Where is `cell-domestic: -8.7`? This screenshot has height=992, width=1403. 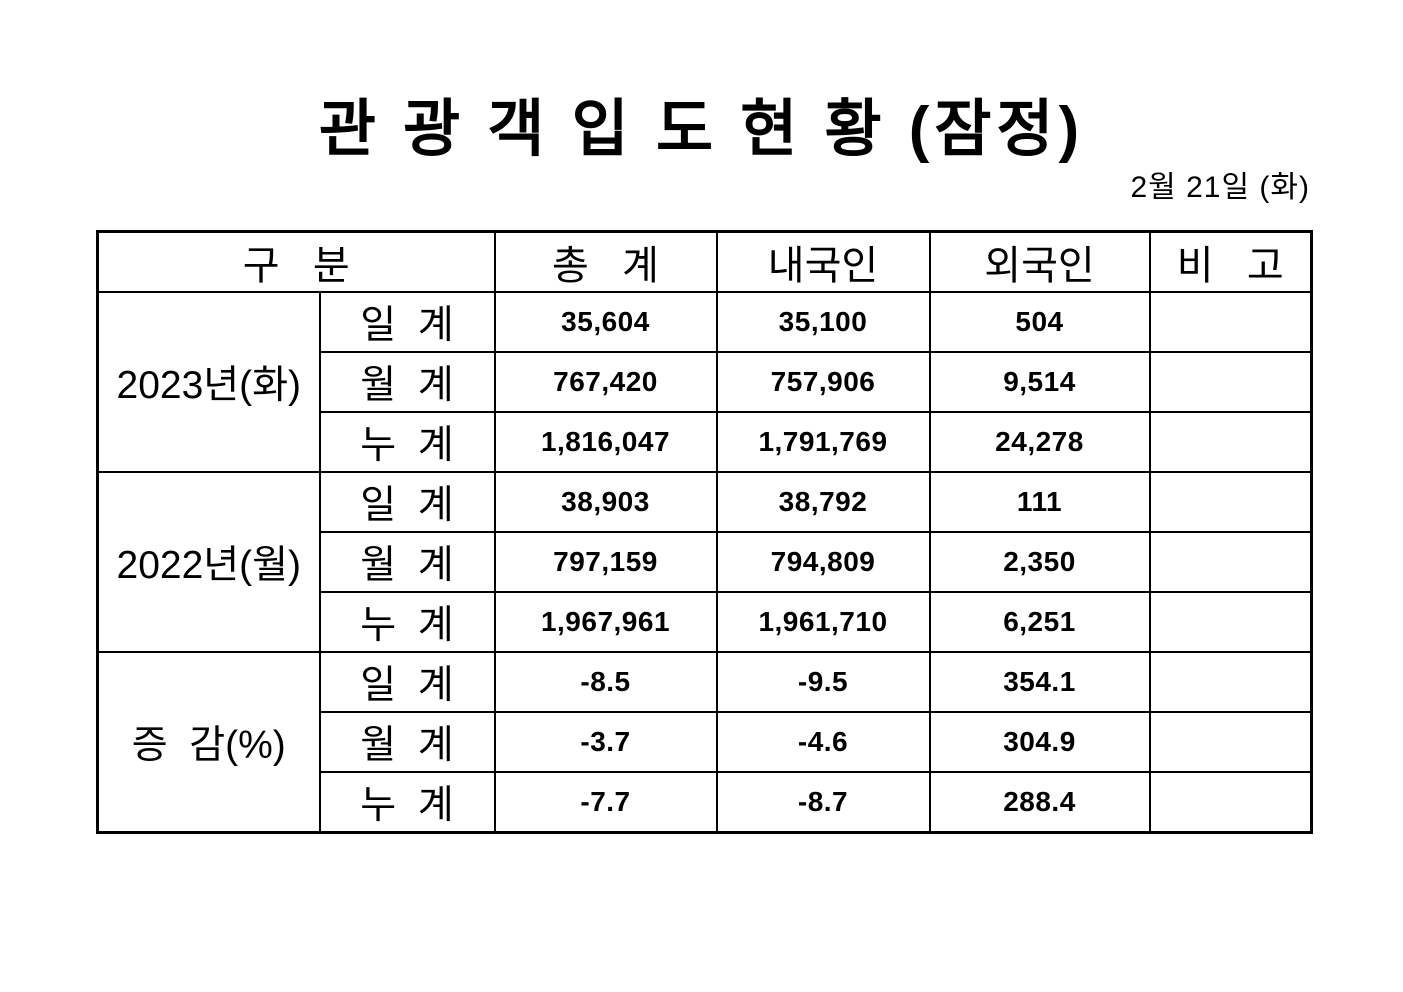 cell-domestic: -8.7 is located at coordinates (823, 802).